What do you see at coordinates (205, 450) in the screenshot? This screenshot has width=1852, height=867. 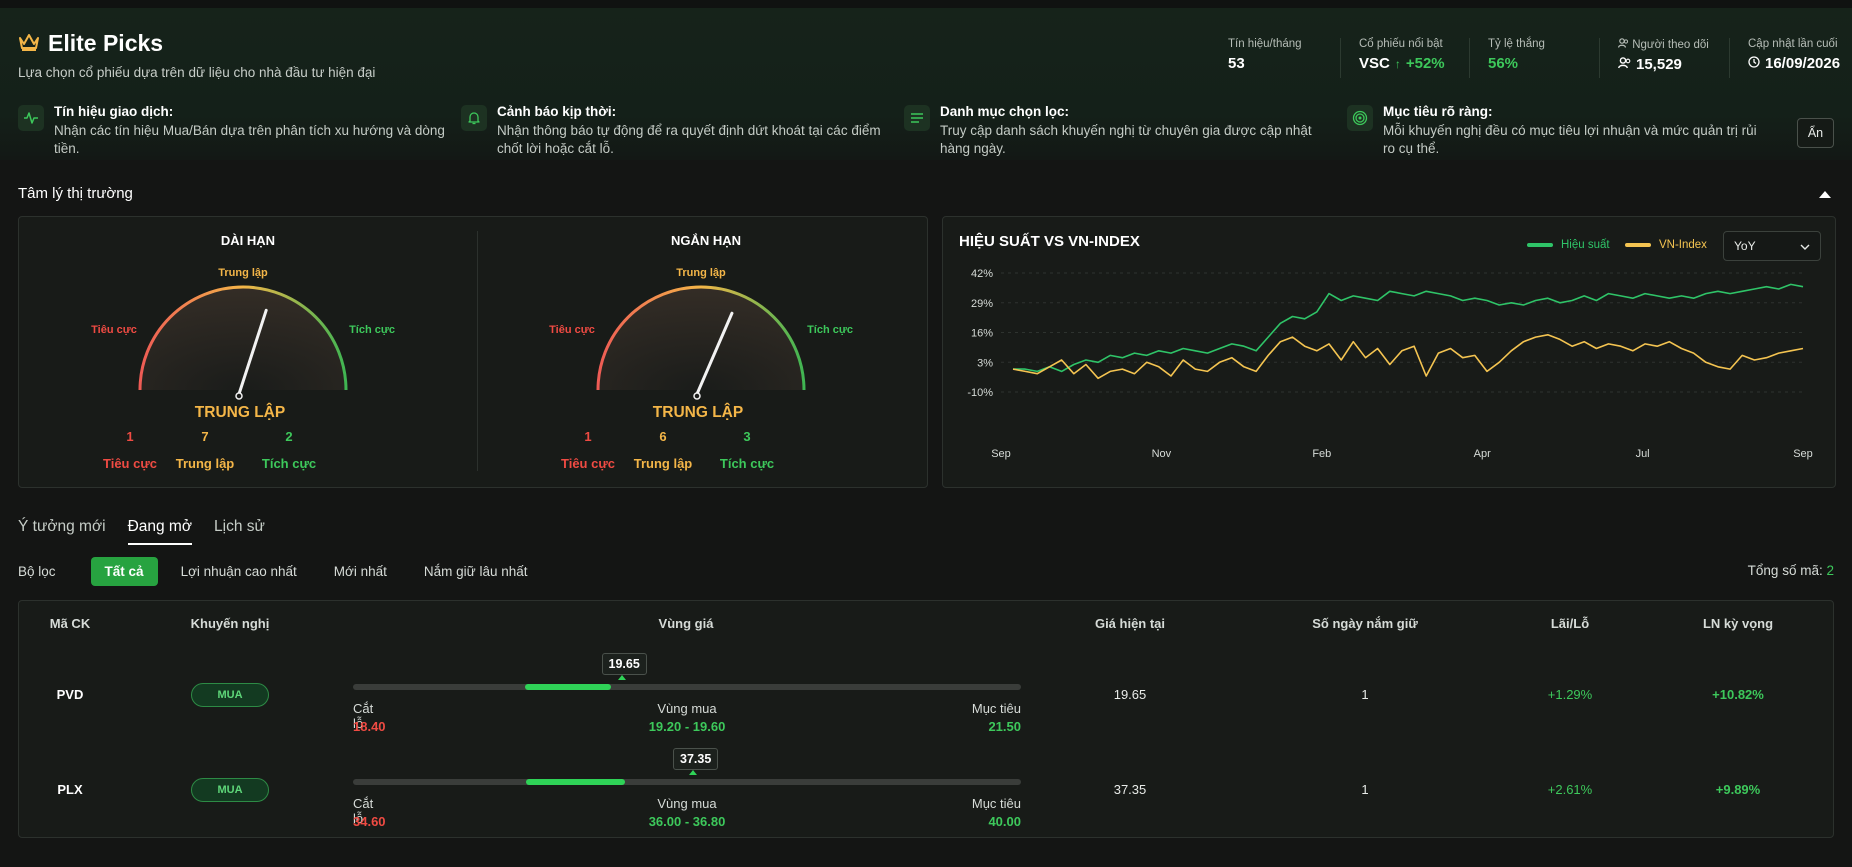 I see `gauge-count-item: 7 Trung lập` at bounding box center [205, 450].